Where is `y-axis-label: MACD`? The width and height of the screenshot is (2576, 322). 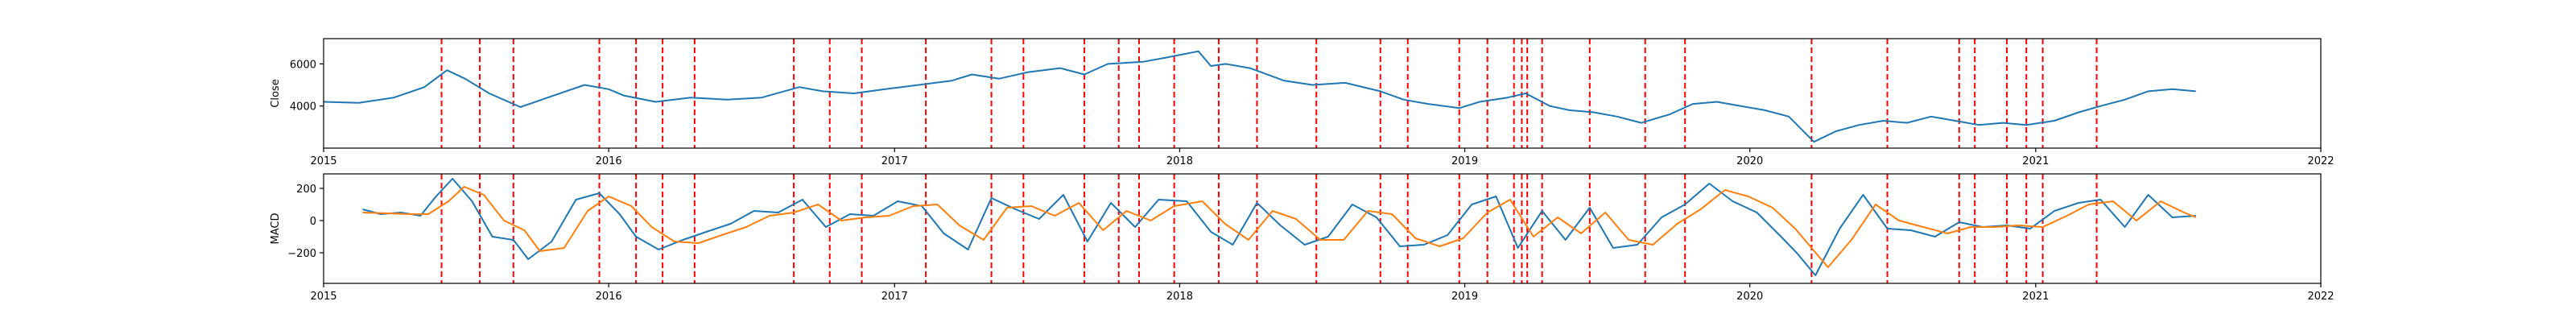 y-axis-label: MACD is located at coordinates (276, 229).